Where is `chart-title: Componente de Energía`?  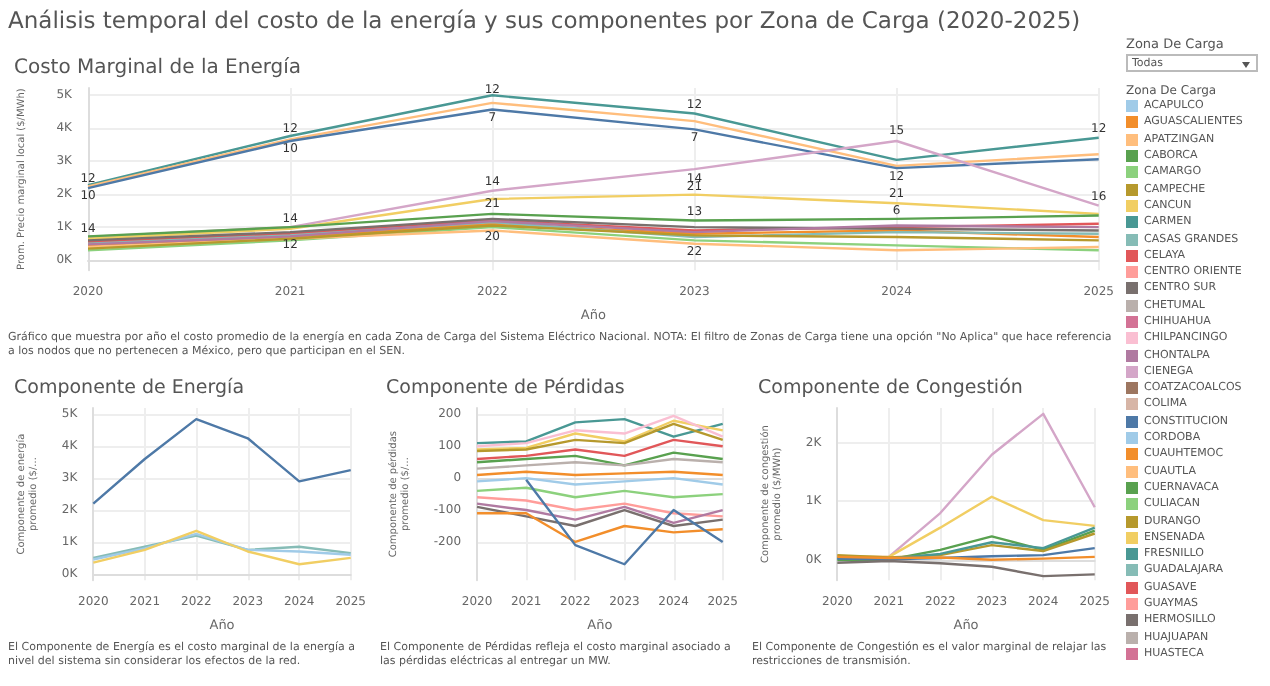 chart-title: Componente de Energía is located at coordinates (129, 388).